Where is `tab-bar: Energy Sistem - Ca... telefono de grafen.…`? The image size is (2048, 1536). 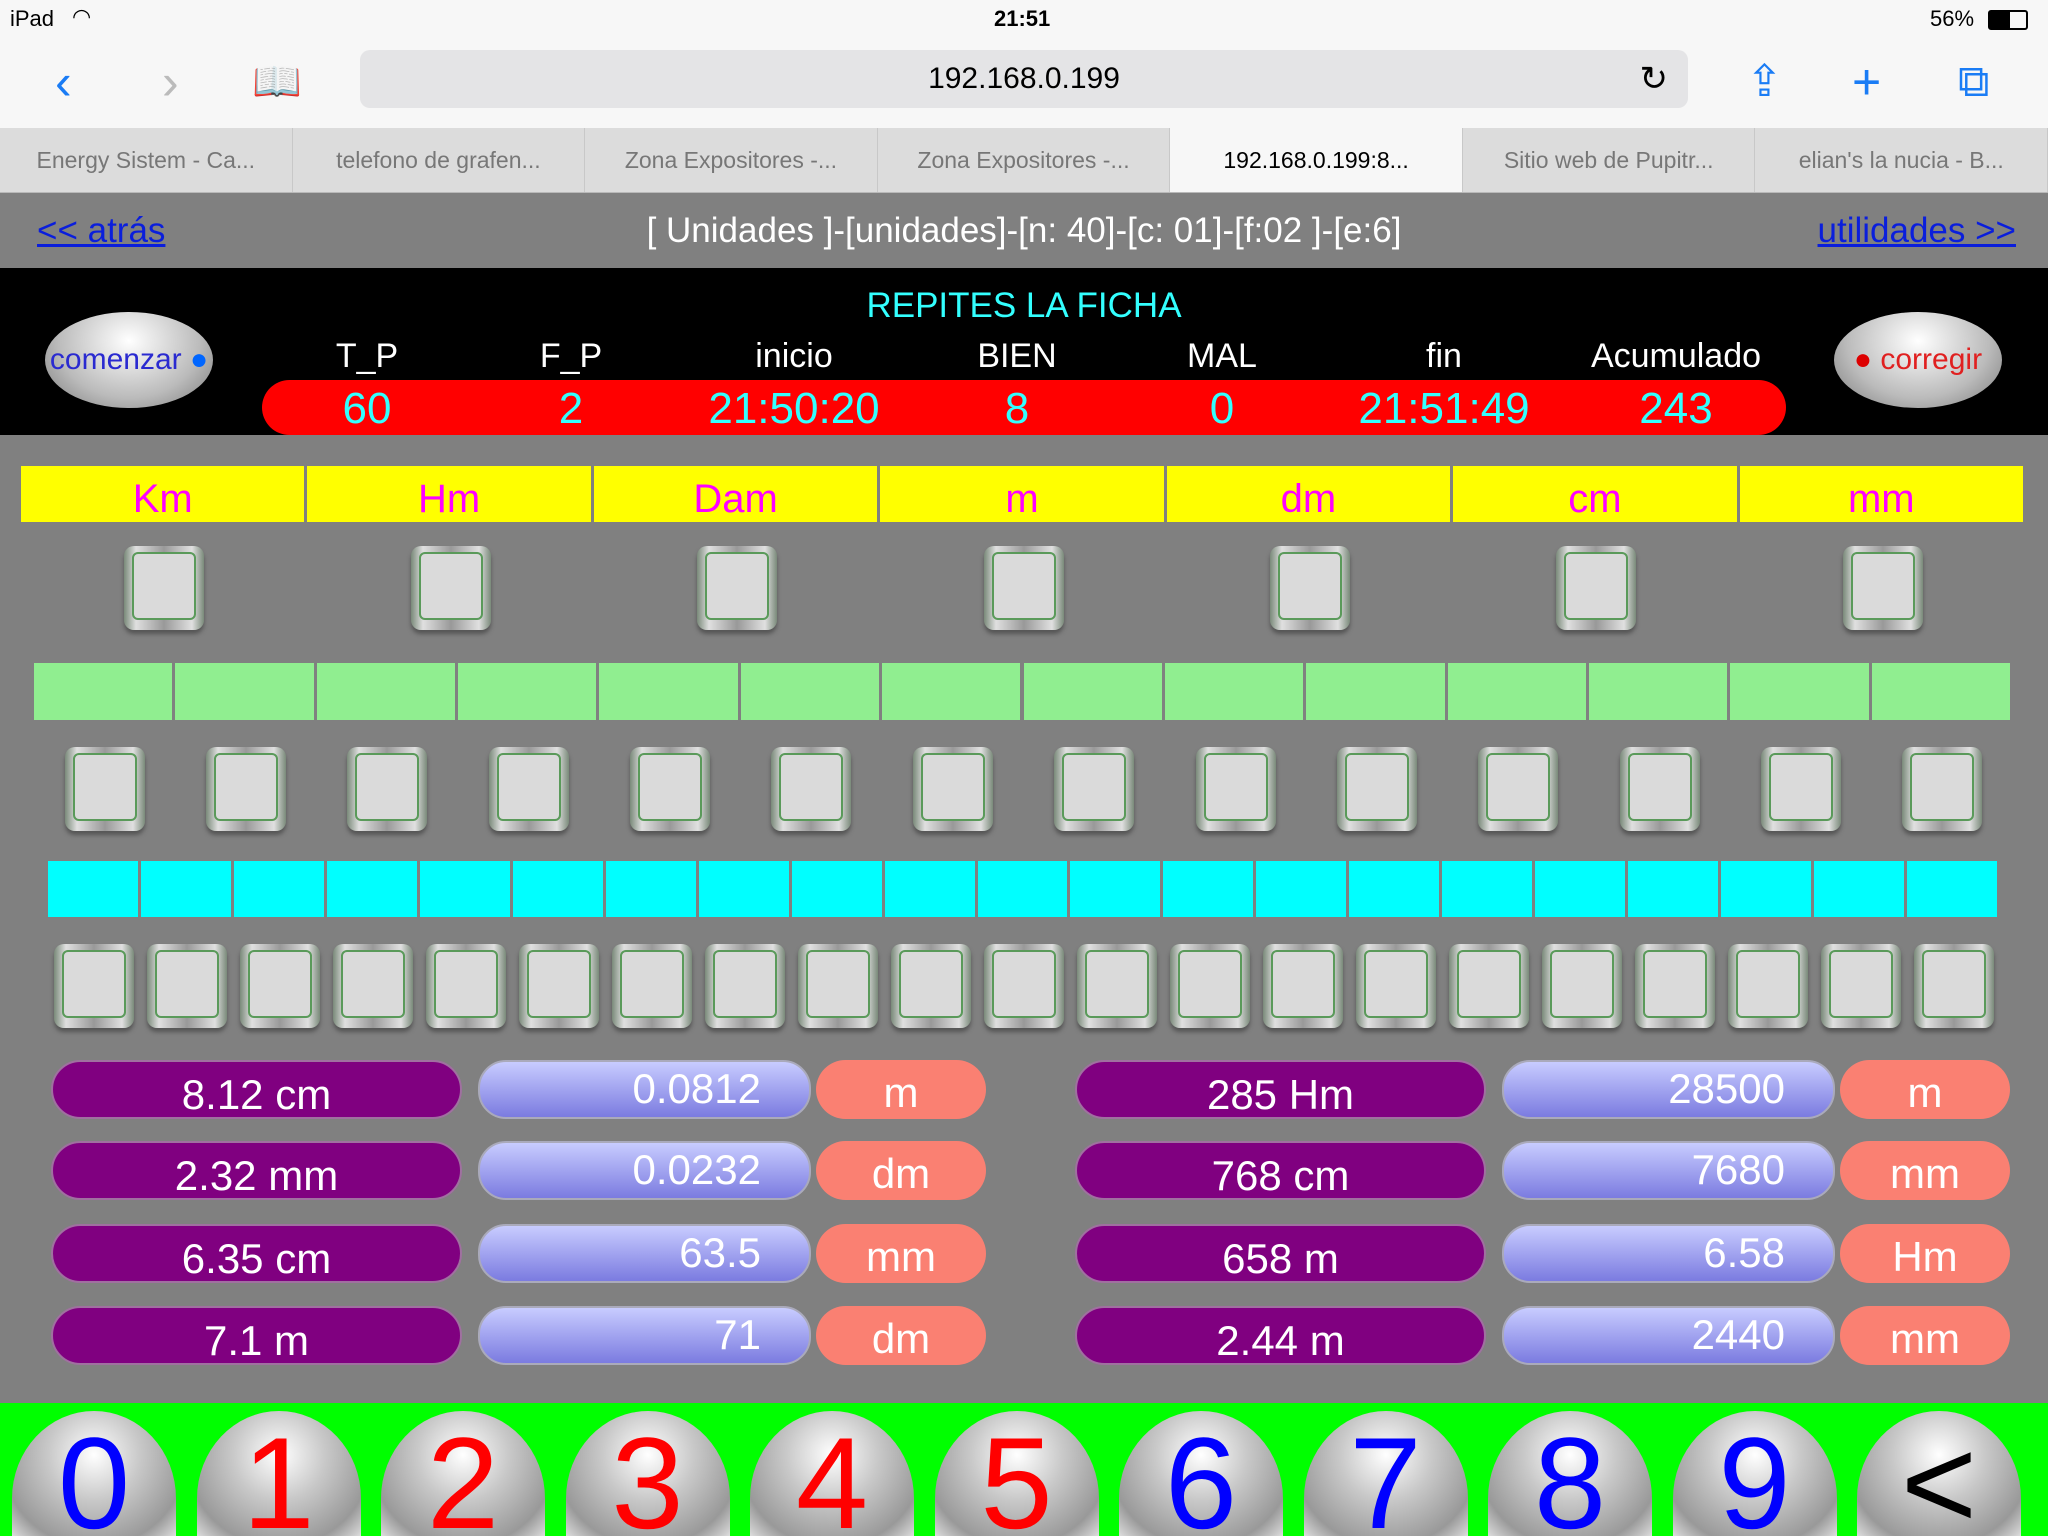
tab-bar: Energy Sistem - Ca... telefono de grafen.… is located at coordinates (1024, 160).